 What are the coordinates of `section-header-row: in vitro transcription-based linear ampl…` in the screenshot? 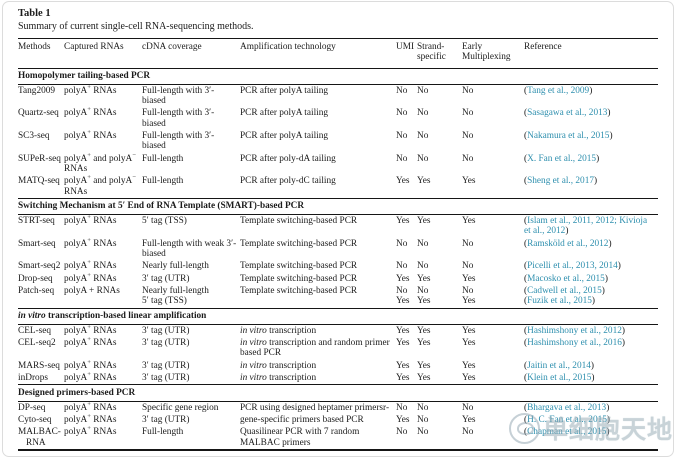 It's located at (338, 316).